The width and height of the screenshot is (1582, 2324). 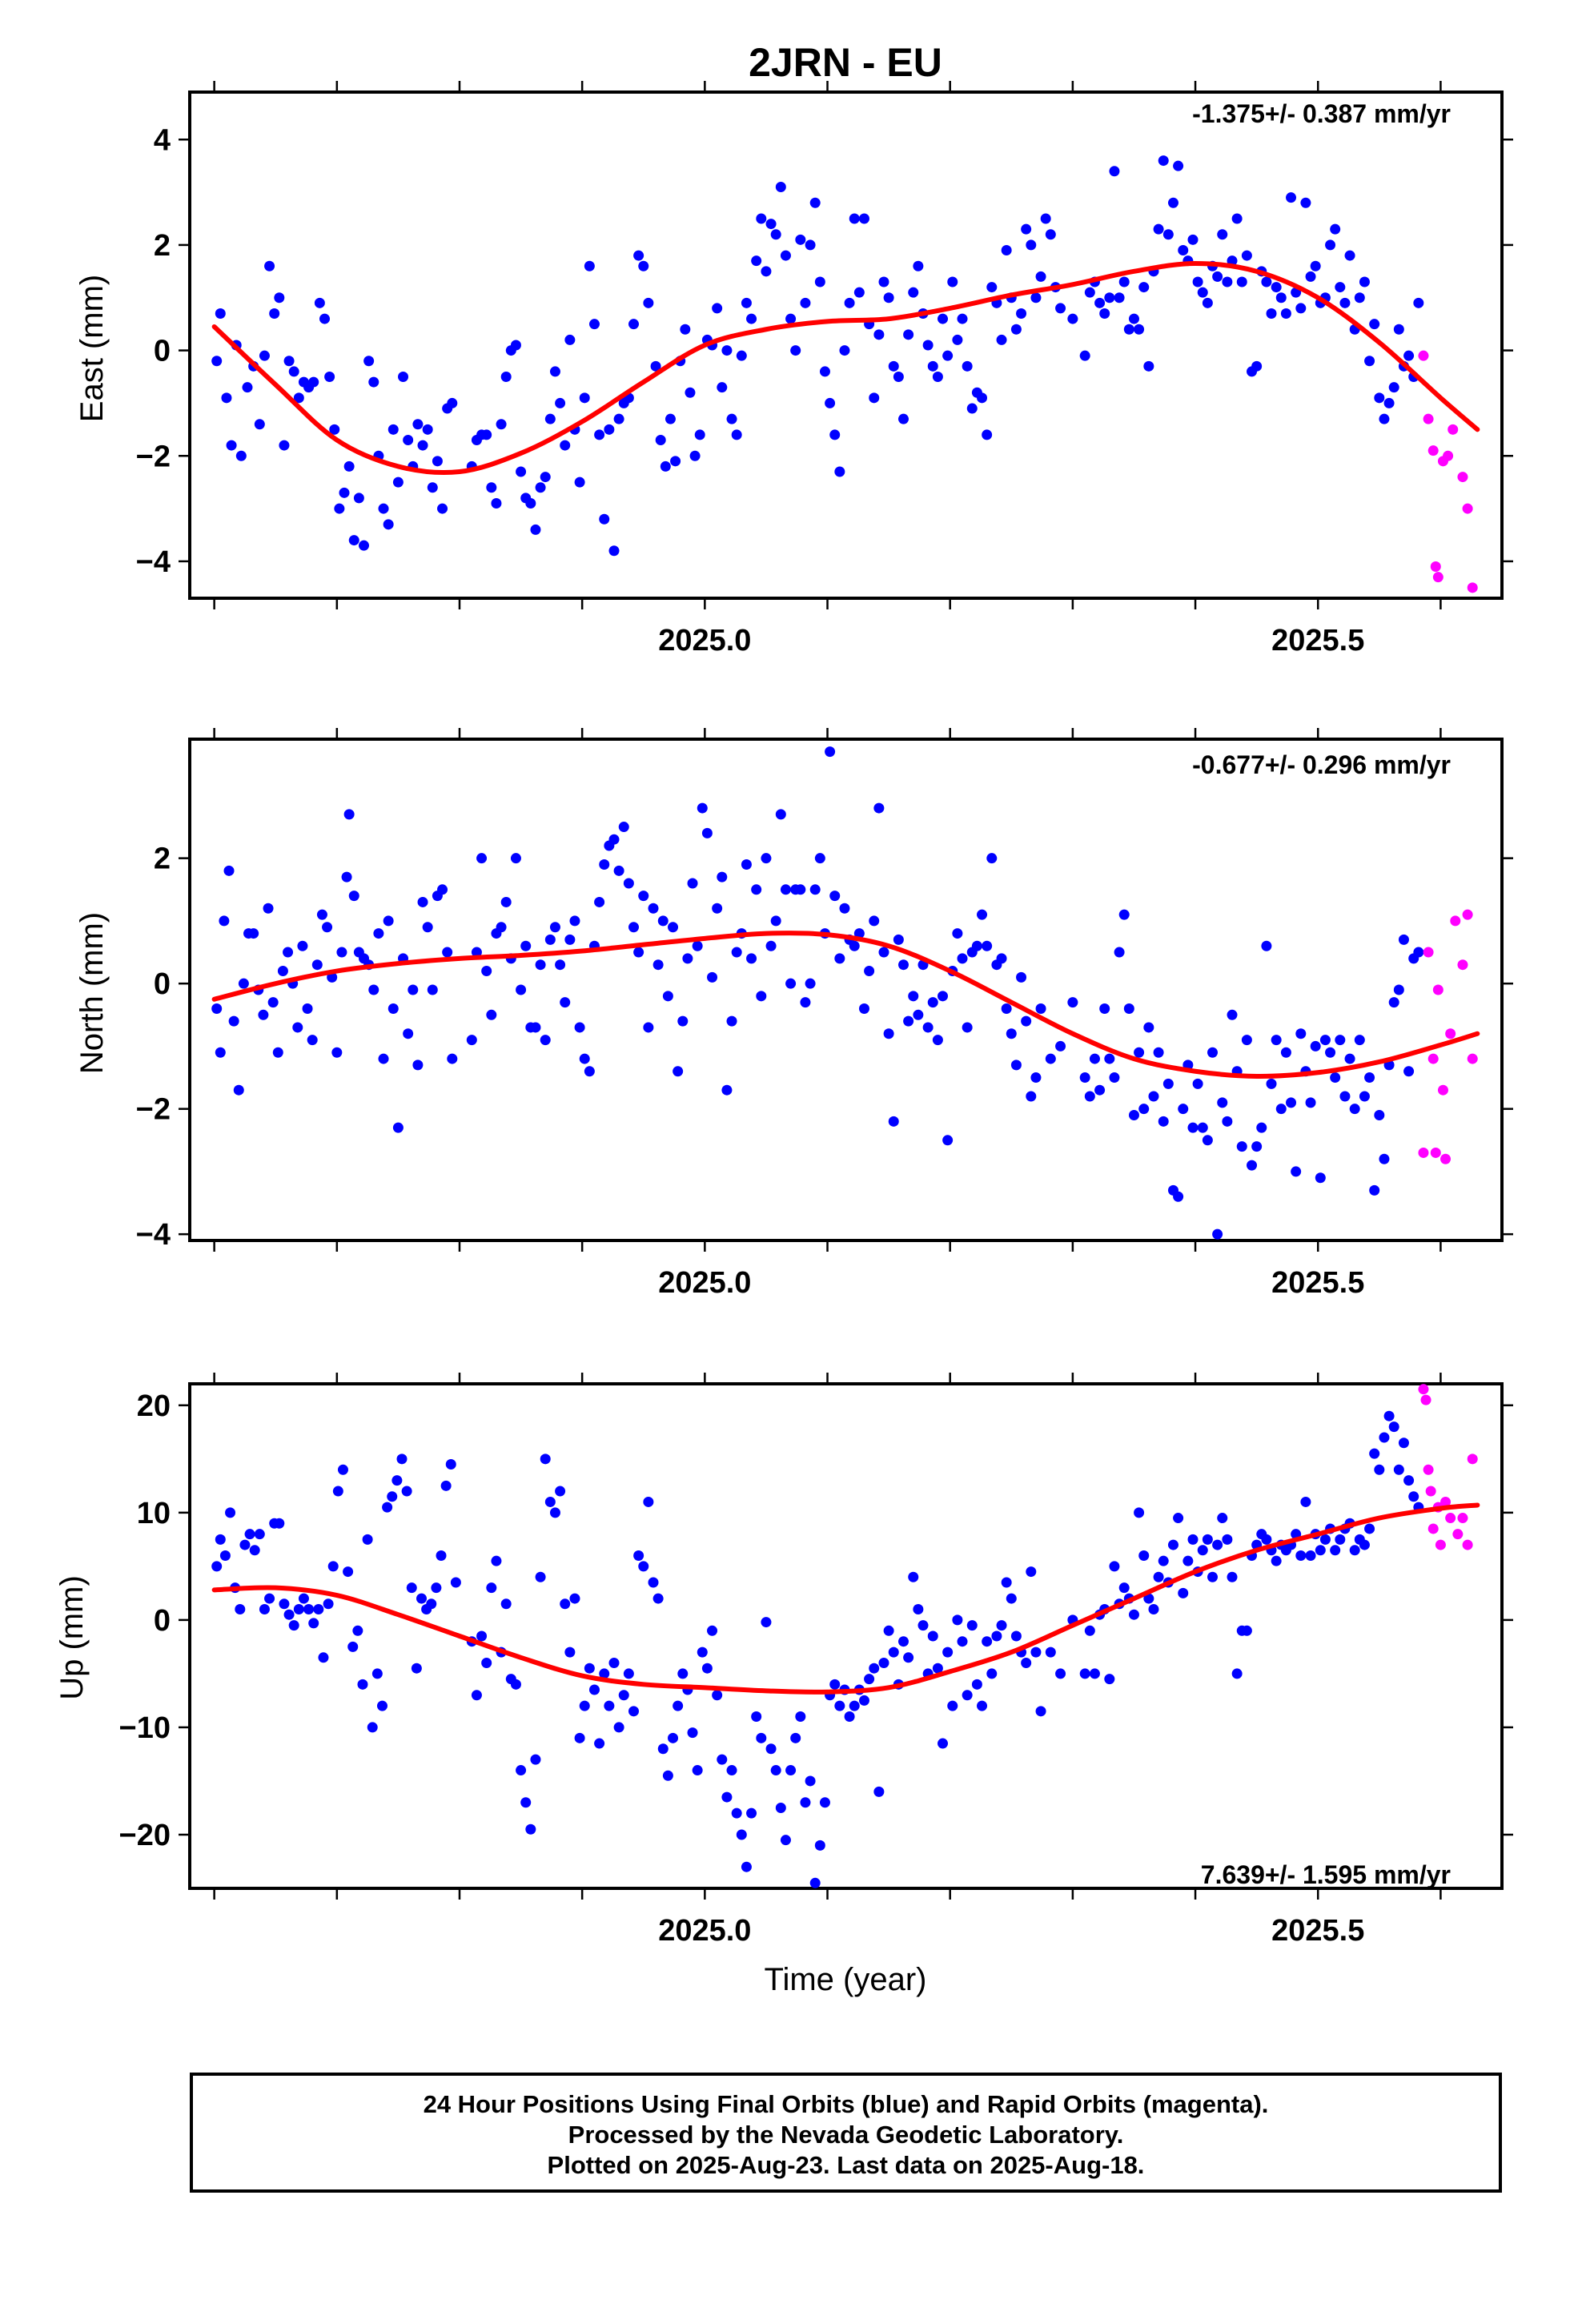 What do you see at coordinates (1322, 113) in the screenshot?
I see `east-rate-label: -1.375+/- 0.387 mm/yr` at bounding box center [1322, 113].